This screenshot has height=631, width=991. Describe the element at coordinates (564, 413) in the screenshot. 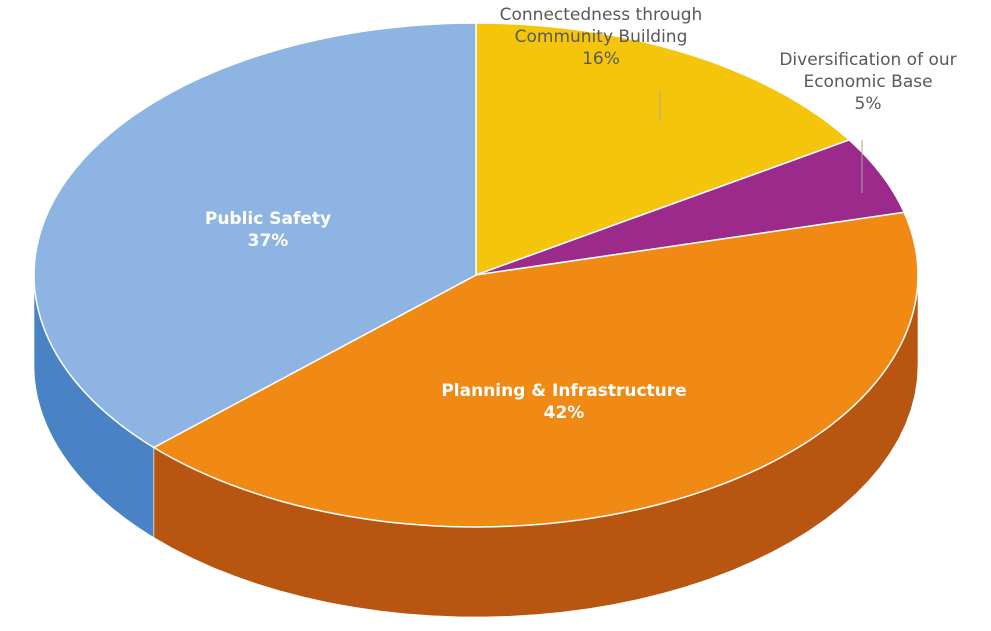

I see `slice-percent-label: 42%` at that location.